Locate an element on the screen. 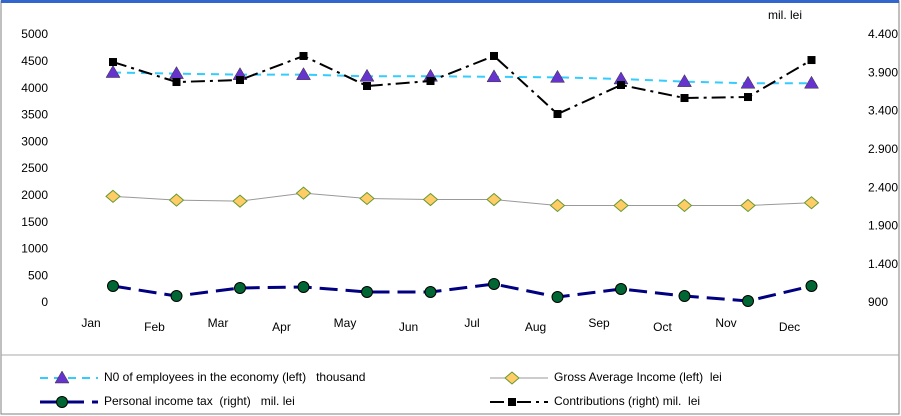 This screenshot has width=901, height=416. x-tick-label: Jan is located at coordinates (90, 323).